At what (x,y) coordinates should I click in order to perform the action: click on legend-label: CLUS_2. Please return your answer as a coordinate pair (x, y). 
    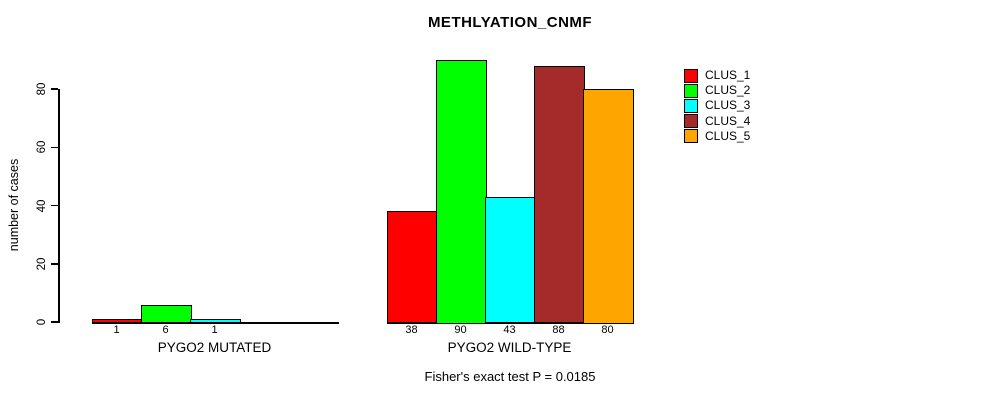
    Looking at the image, I should click on (728, 90).